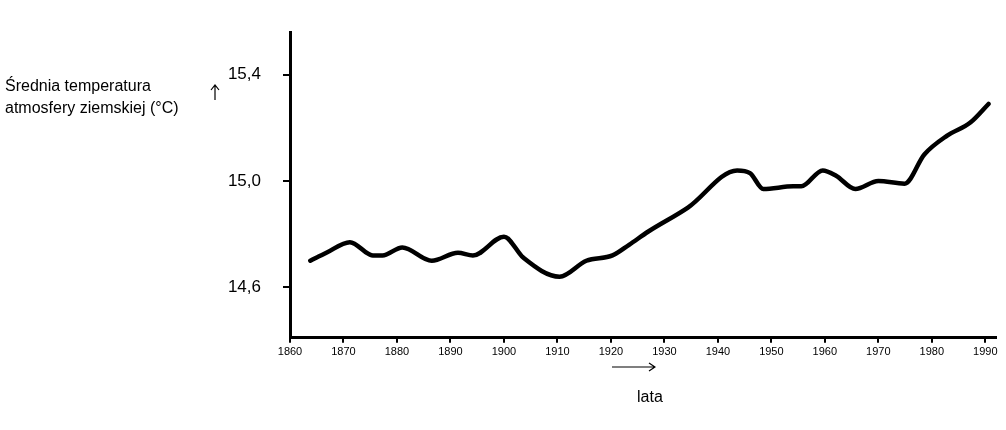  I want to click on x-tick-label: 1890, so click(450, 351).